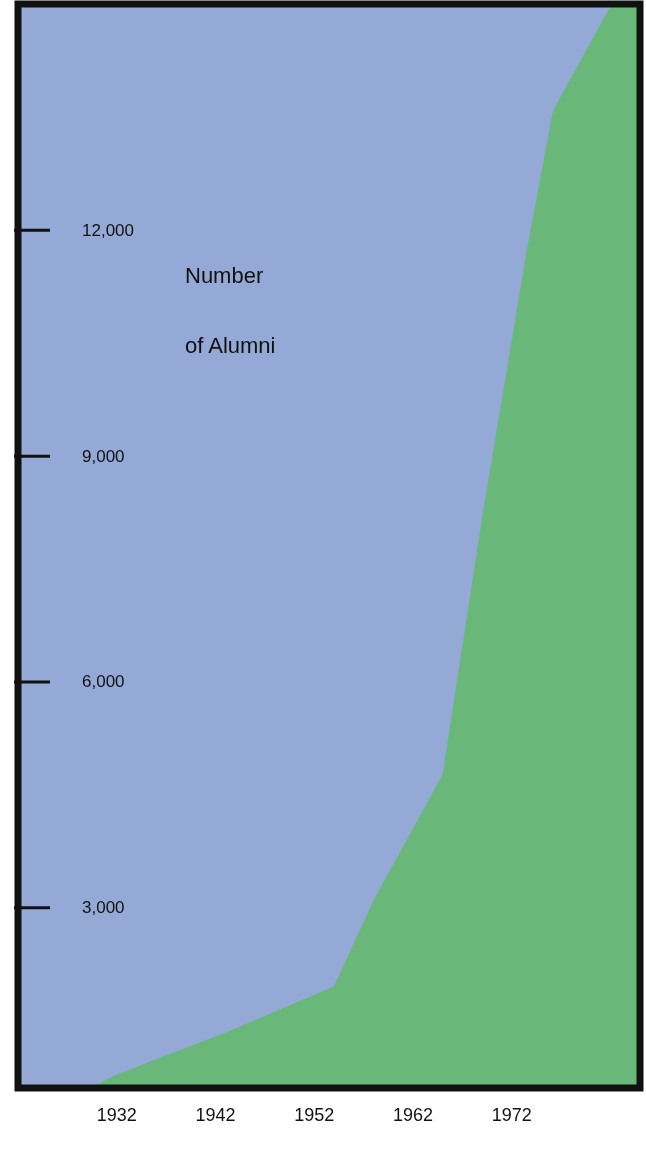 This screenshot has height=1158, width=646. What do you see at coordinates (103, 682) in the screenshot?
I see `y-tick-label: 6,000` at bounding box center [103, 682].